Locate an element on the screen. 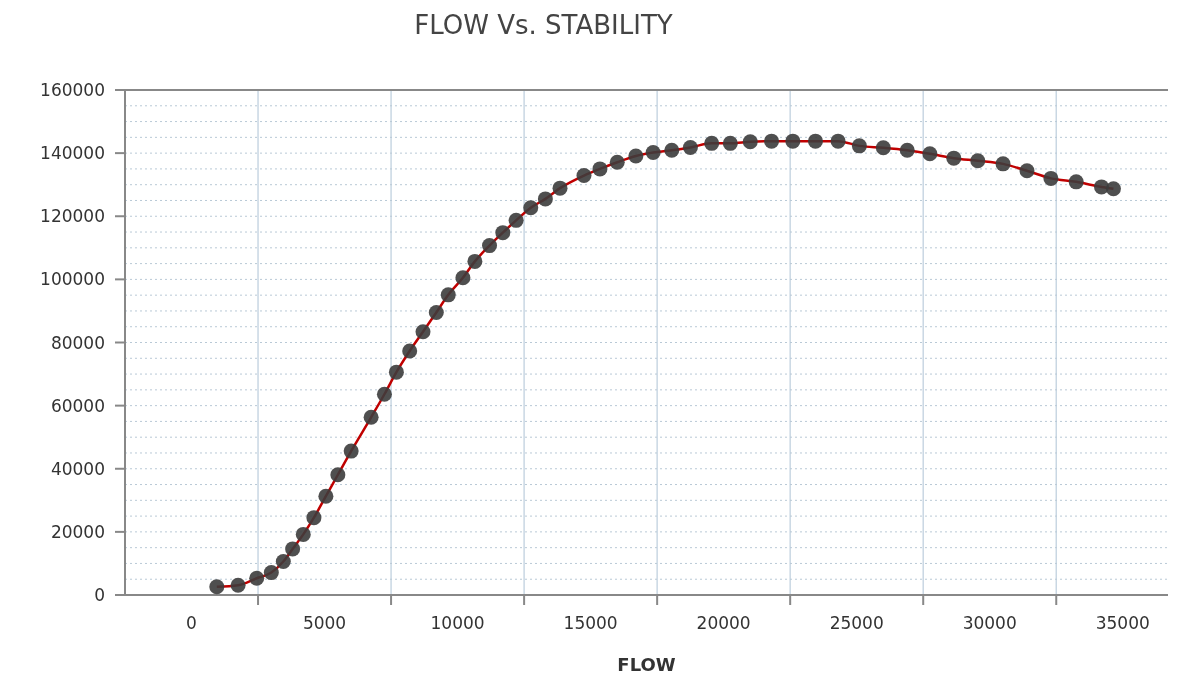 The width and height of the screenshot is (1177, 675). x-tick-label: 5000 is located at coordinates (324, 623).